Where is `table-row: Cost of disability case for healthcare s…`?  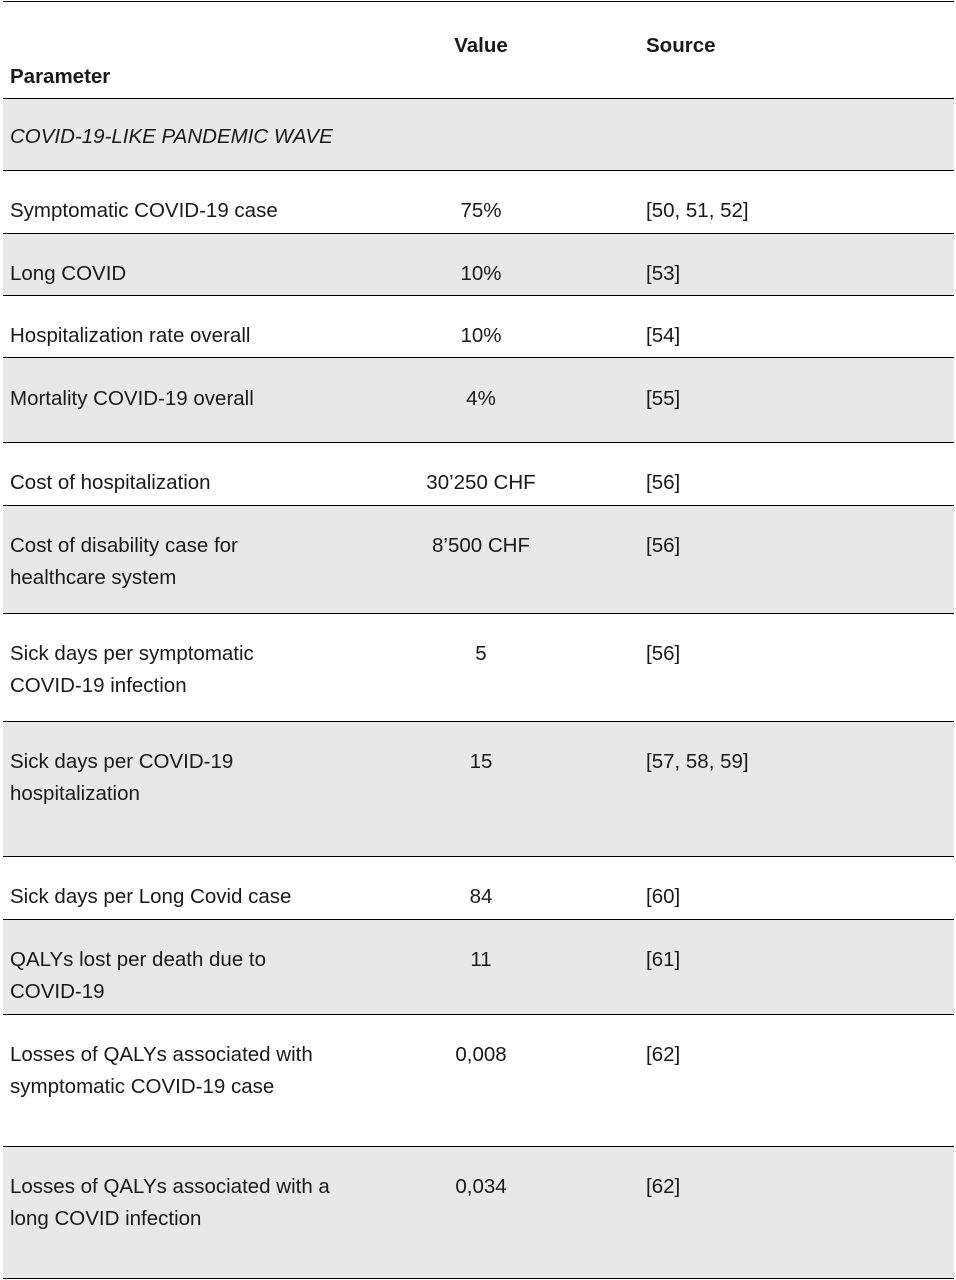 table-row: Cost of disability case for healthcare s… is located at coordinates (478, 560).